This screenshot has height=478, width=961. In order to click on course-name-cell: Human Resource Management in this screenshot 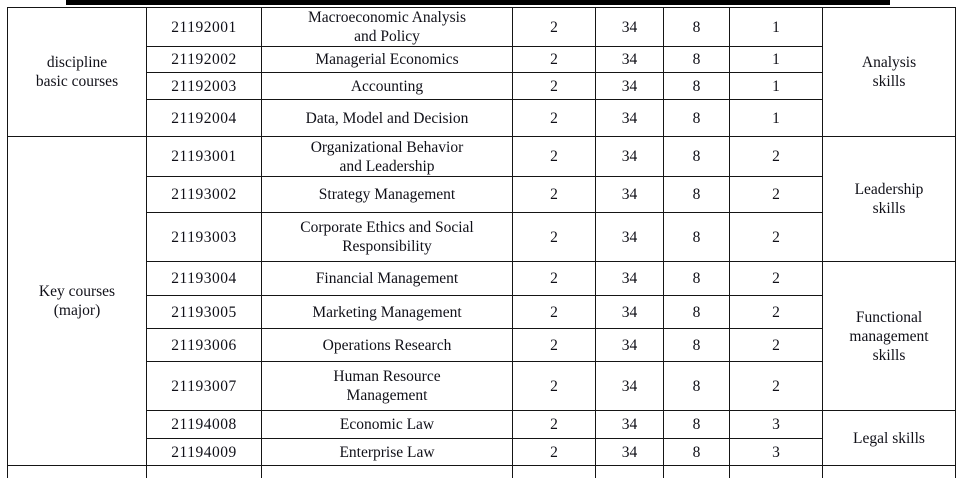, I will do `click(387, 386)`.